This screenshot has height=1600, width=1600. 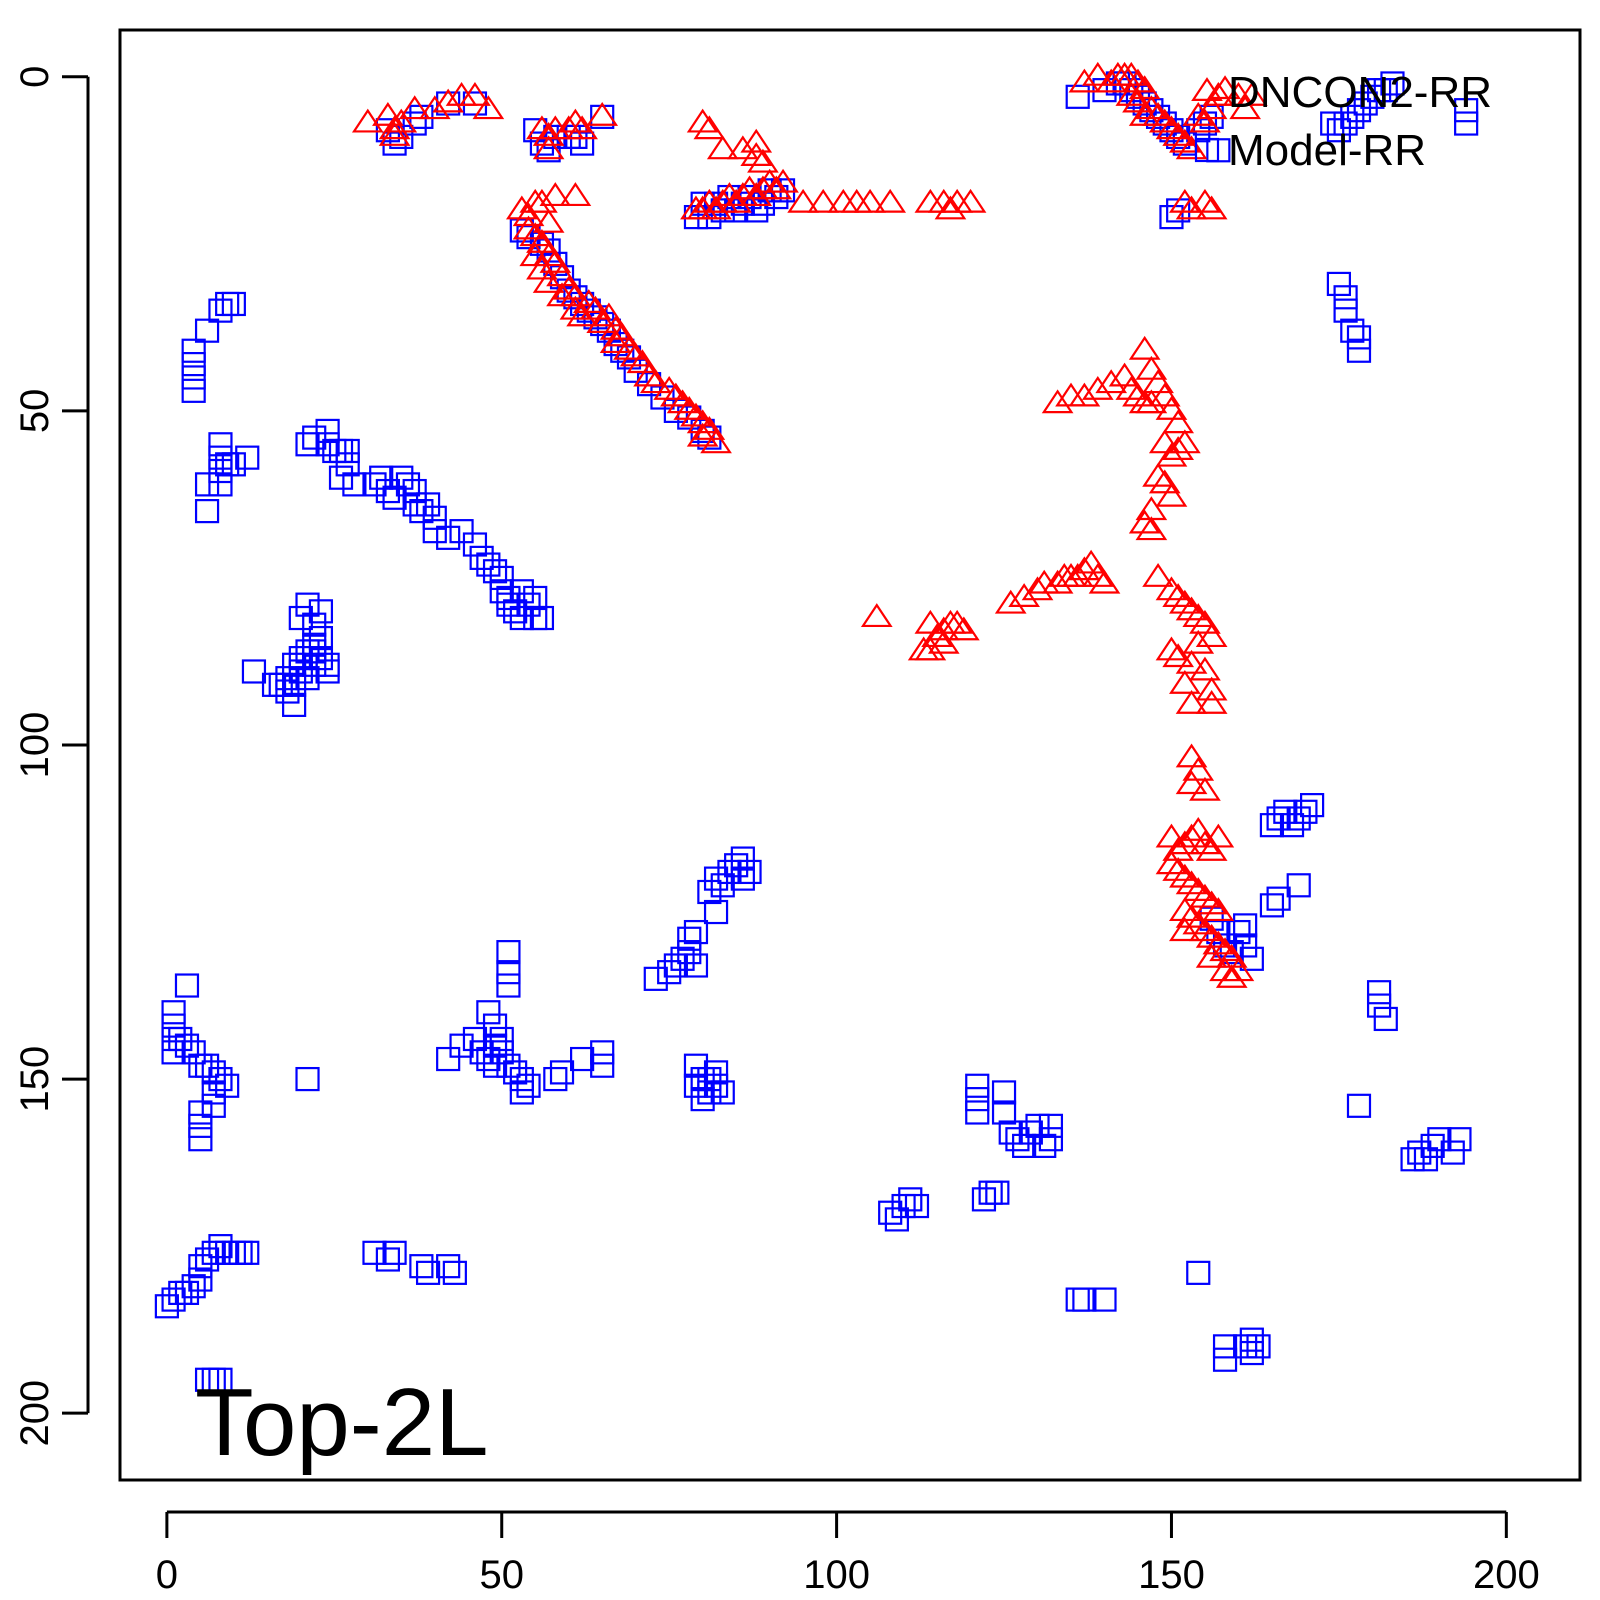 I want to click on legend-label: Model-RR, so click(x=1327, y=150).